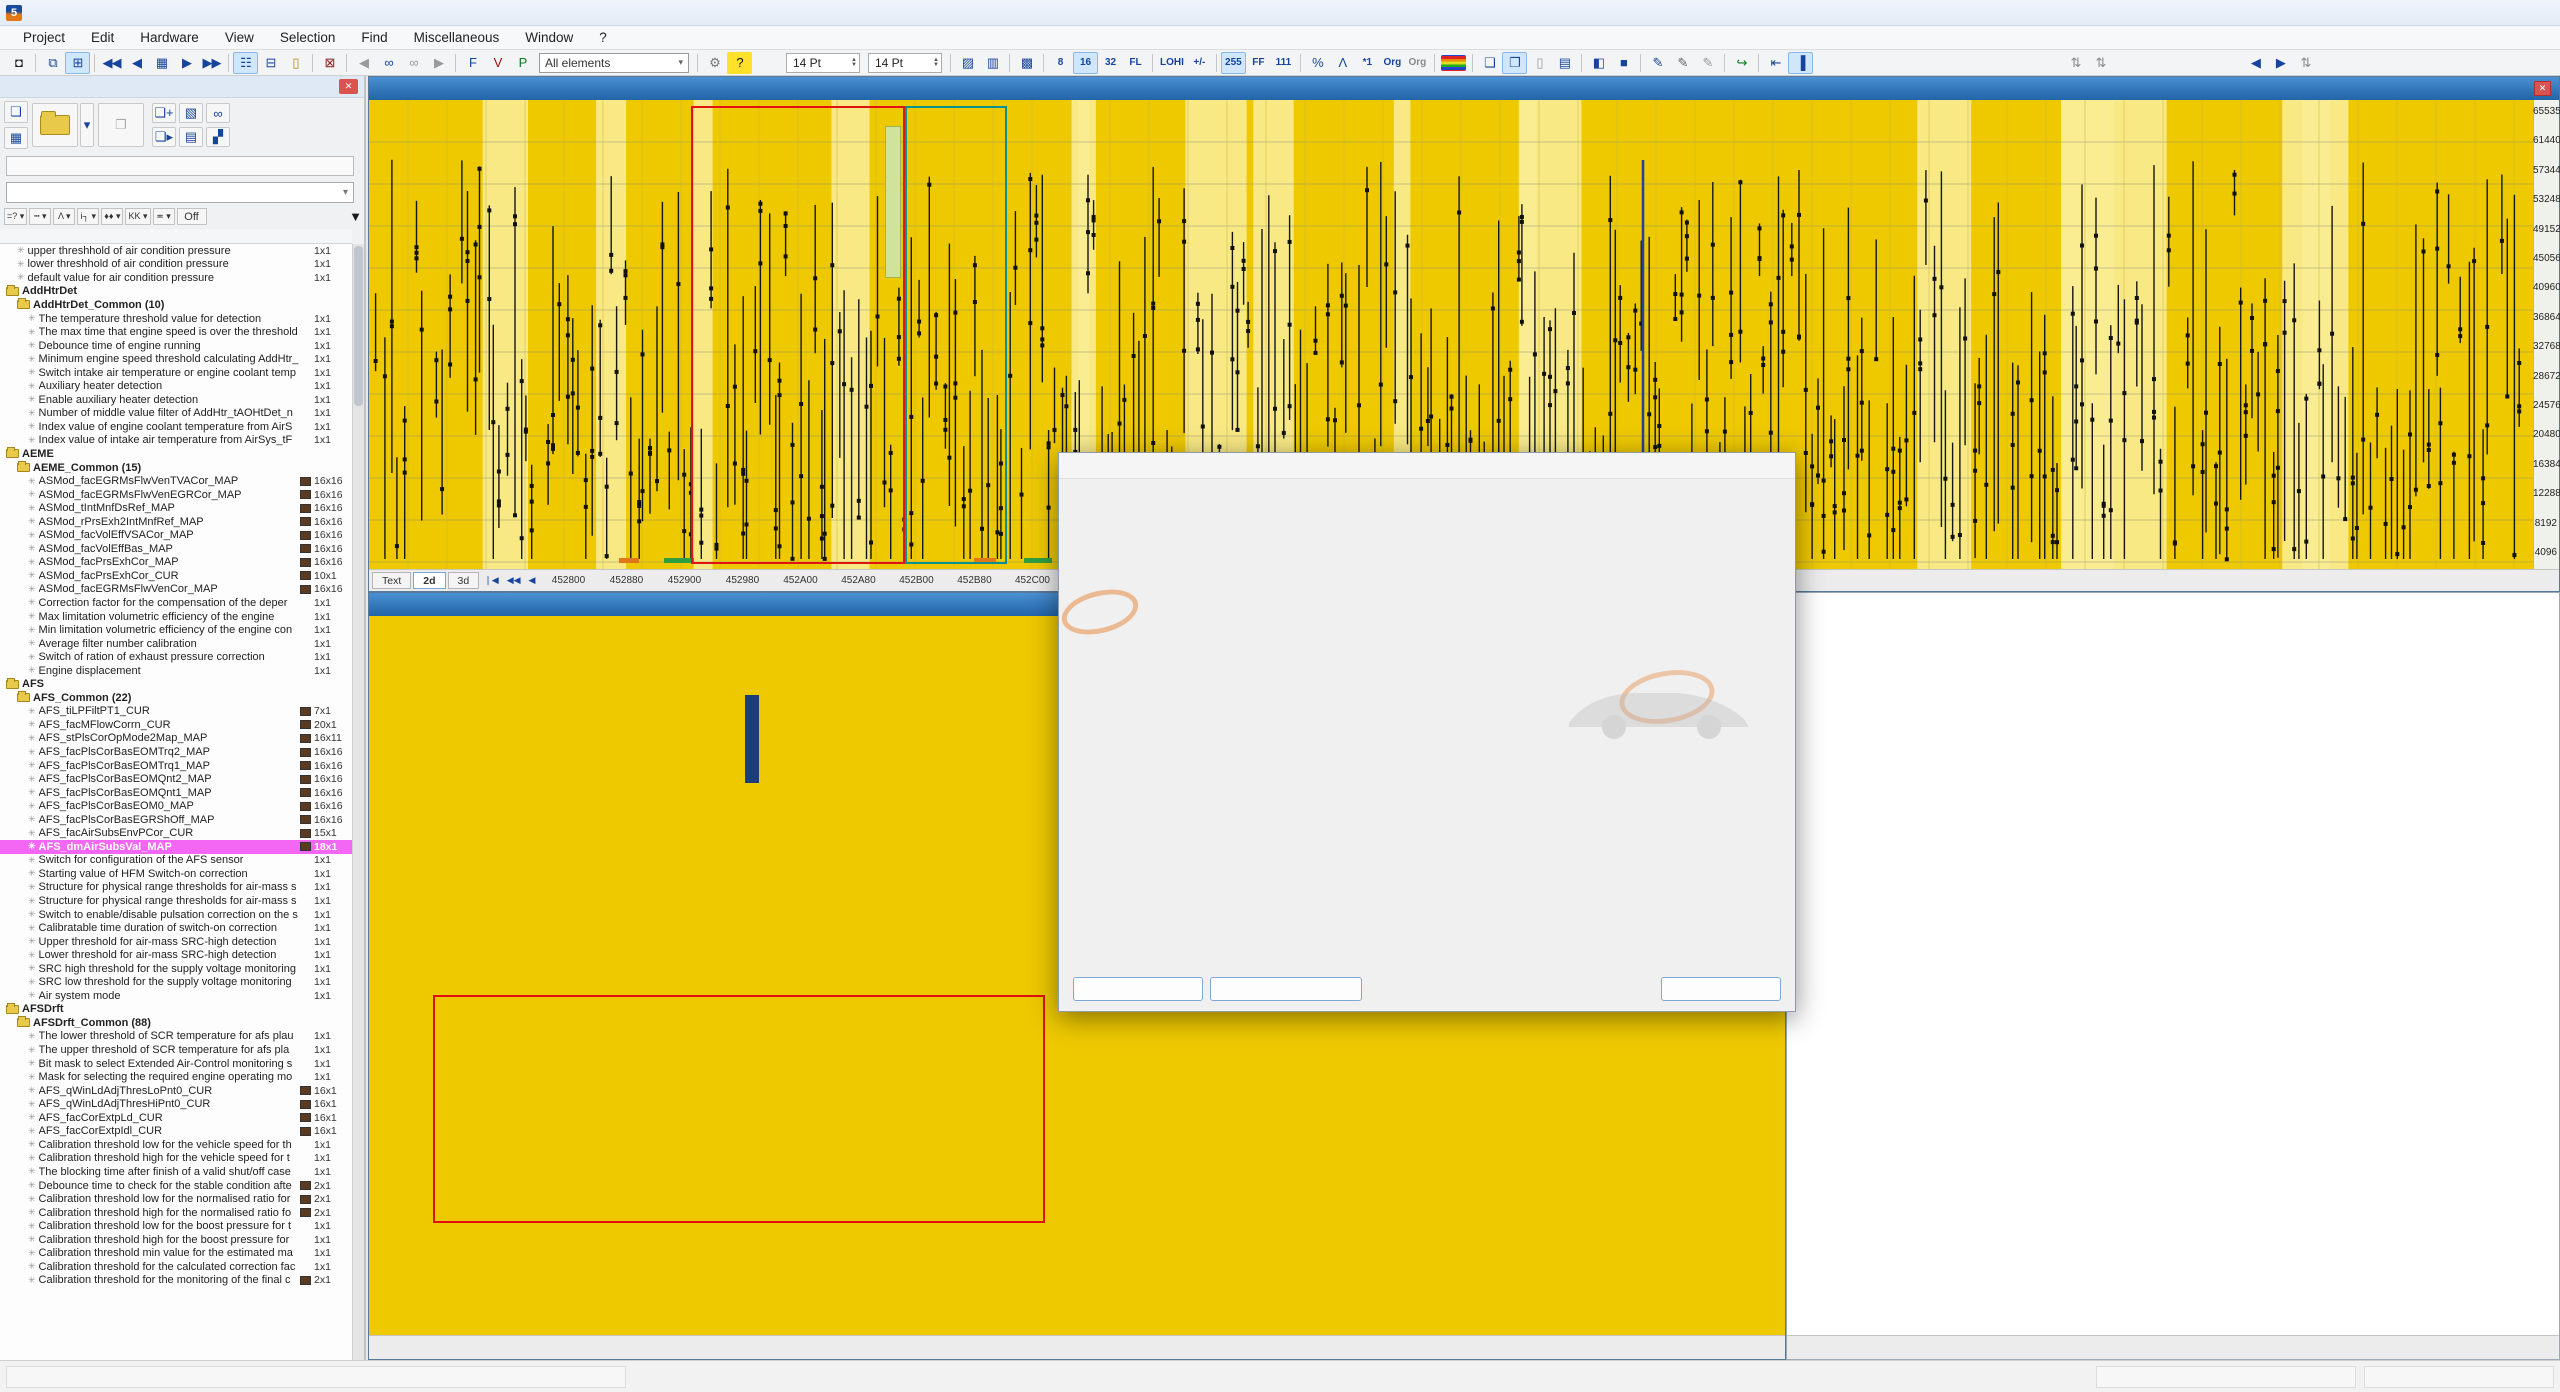 The width and height of the screenshot is (2560, 1392). I want to click on tree-item: ✳ ASMod_facEGRMsFlwVenTVACor_MAP 16x16, so click(176, 481).